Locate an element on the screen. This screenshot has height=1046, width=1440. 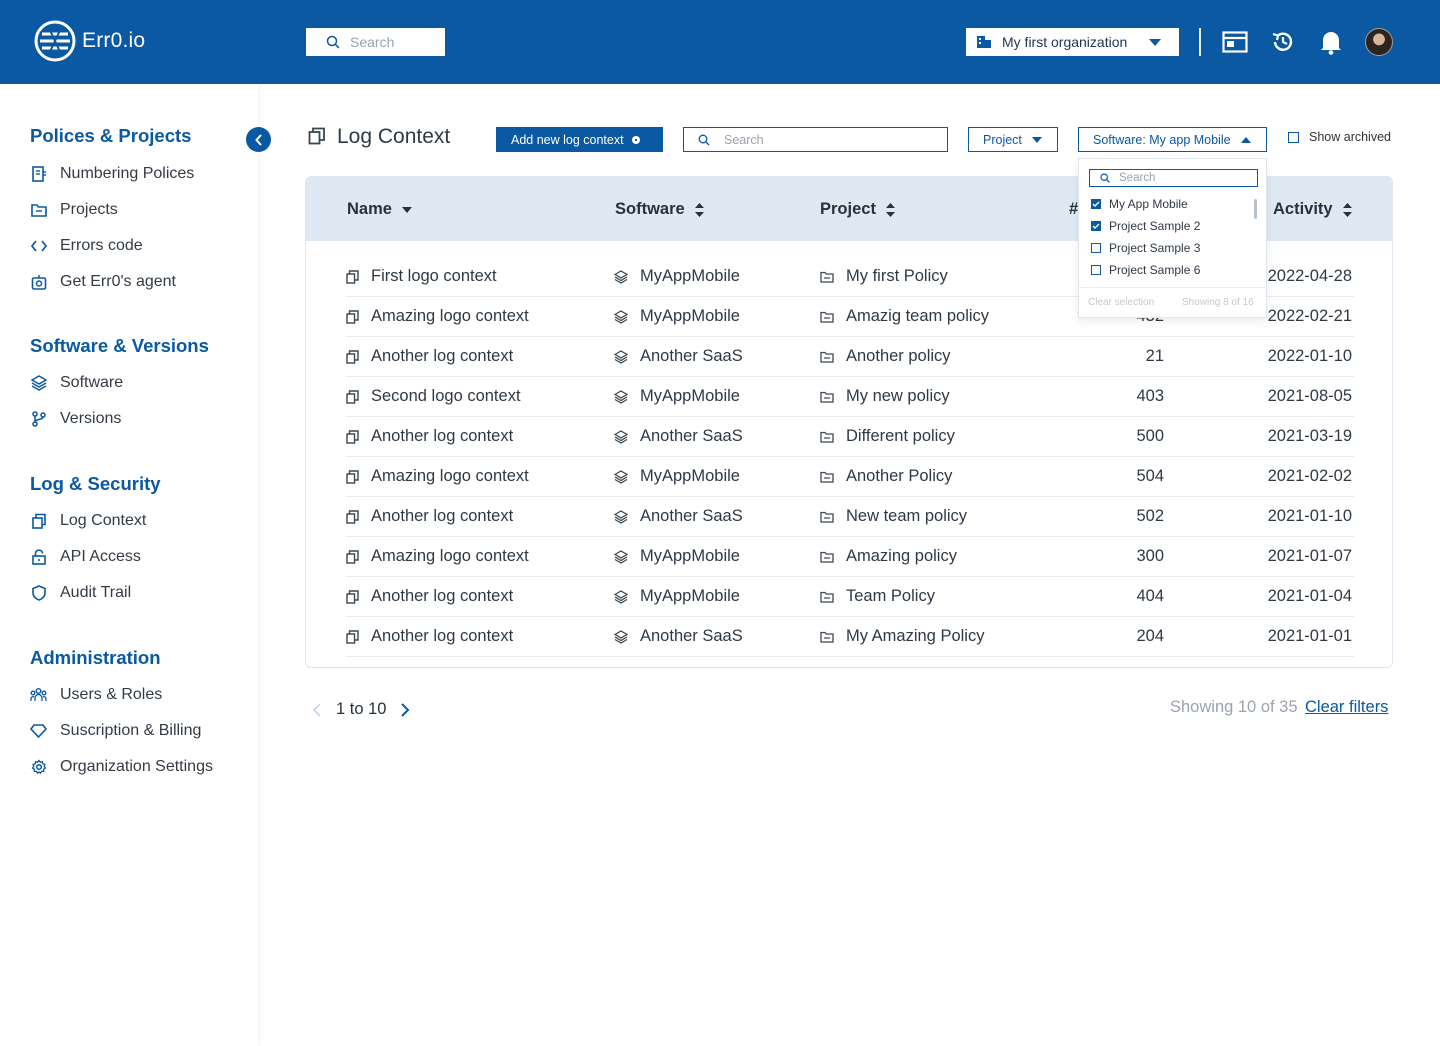
software-filter-dropdown: Software: My app Mobile is located at coordinates (1172, 139).